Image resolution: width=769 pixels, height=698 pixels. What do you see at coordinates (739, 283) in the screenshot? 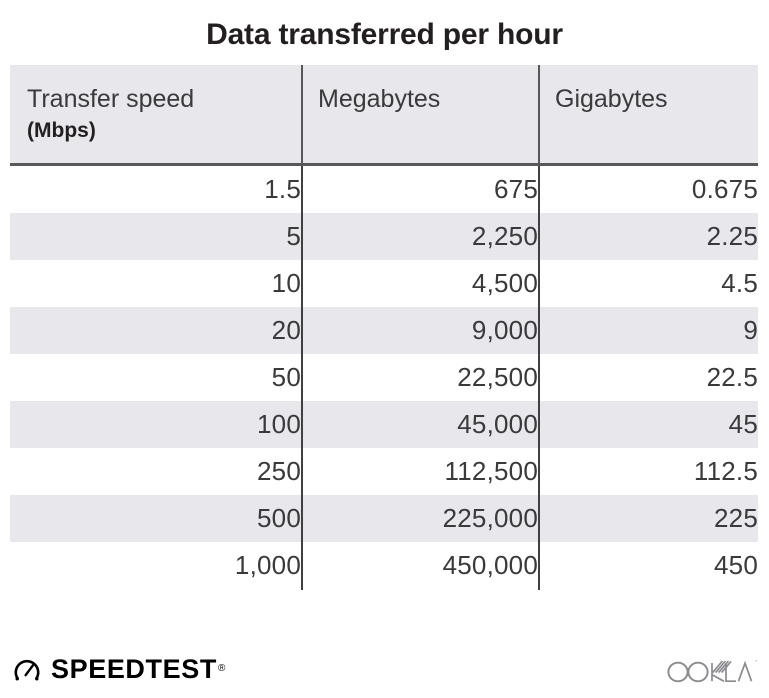
I see `cell-gigabytes: 4.5` at bounding box center [739, 283].